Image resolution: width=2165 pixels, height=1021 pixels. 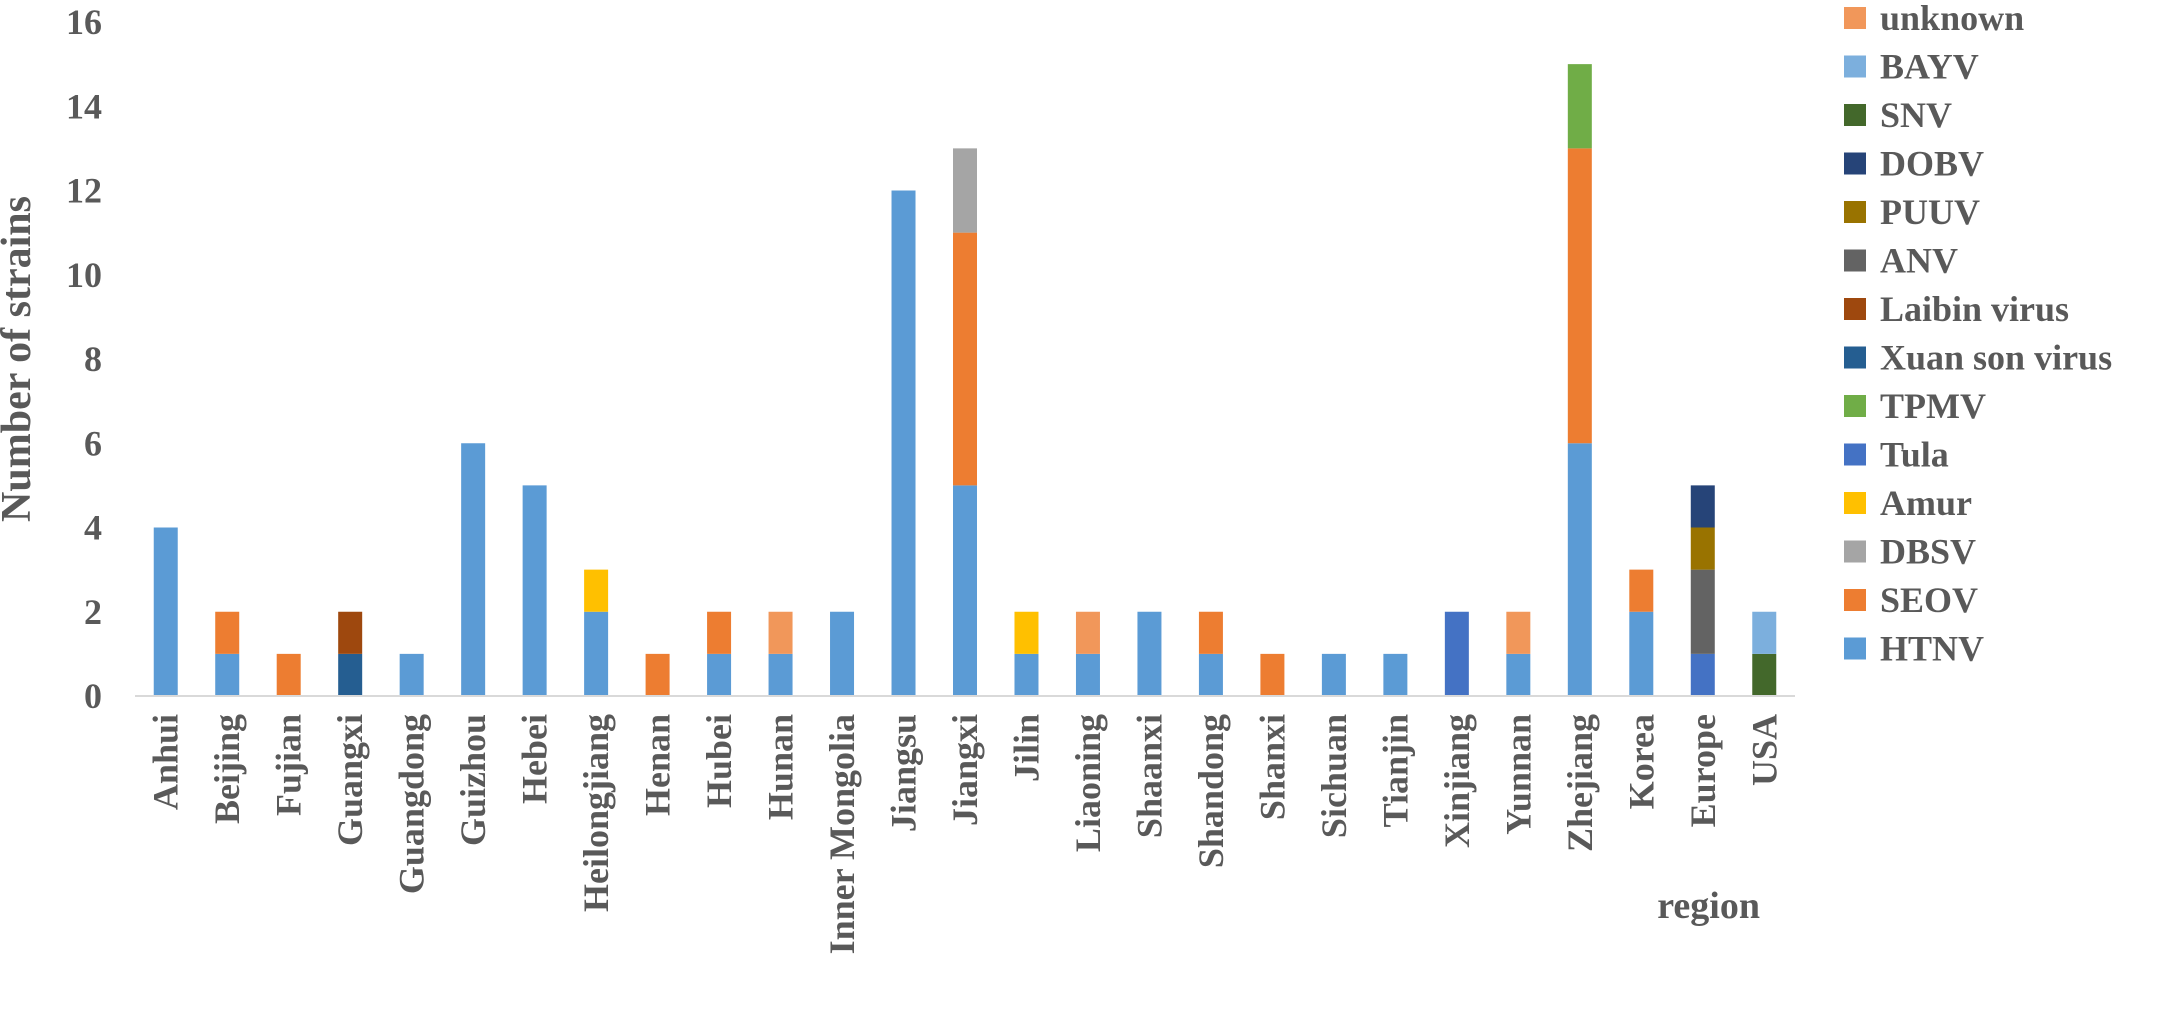 What do you see at coordinates (93, 696) in the screenshot?
I see `y-tick-label: 0` at bounding box center [93, 696].